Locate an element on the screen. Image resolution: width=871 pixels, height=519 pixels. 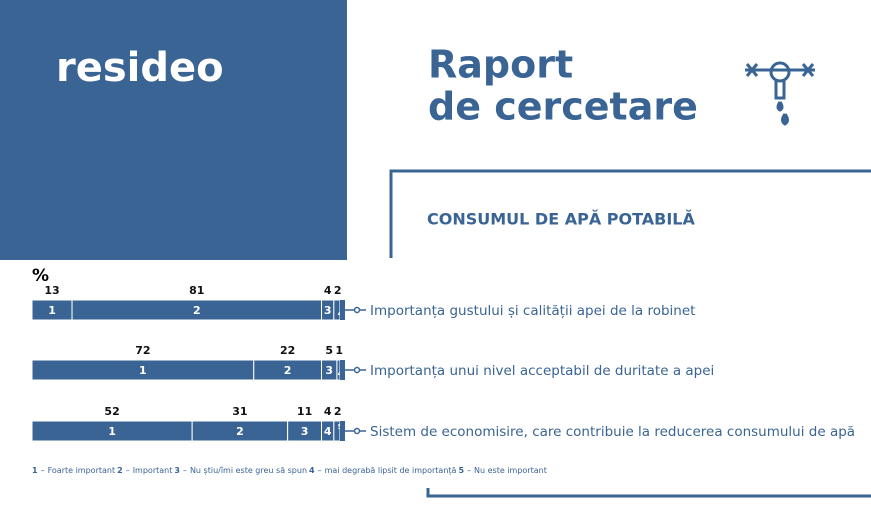
legend-entry: 1– Foarte important is located at coordinates (73, 470).